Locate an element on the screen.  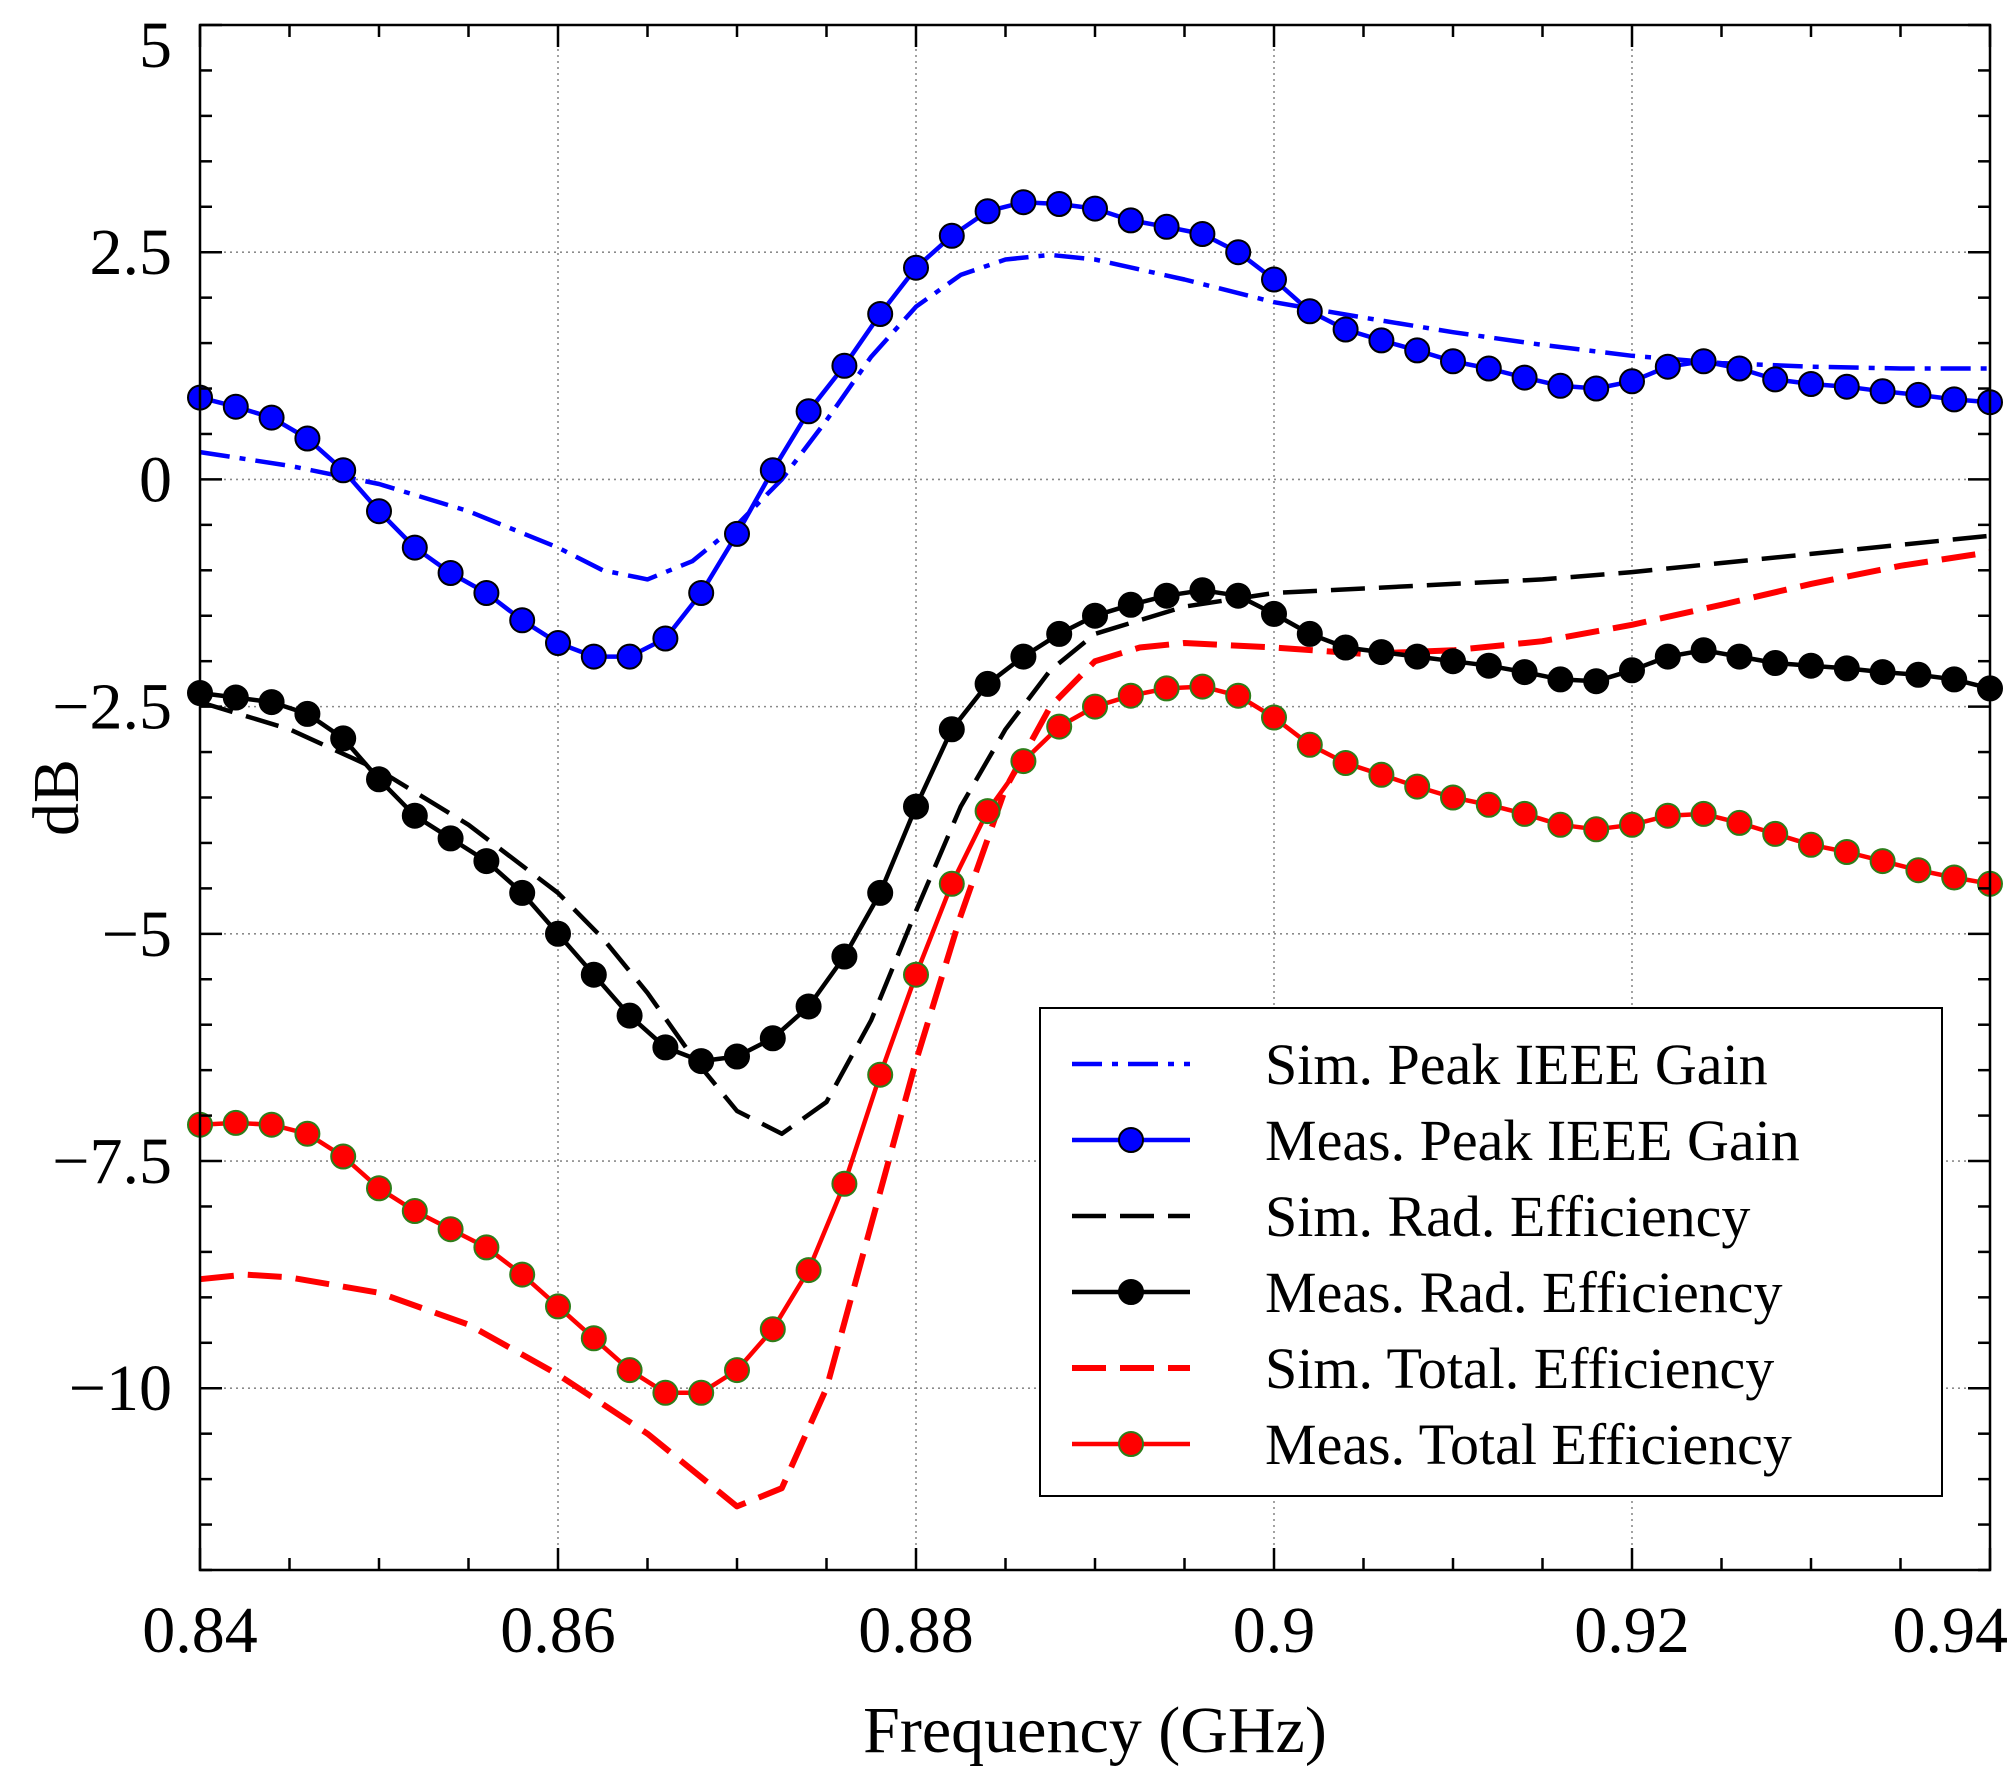
legend-label: Sim. Rad. Efficiency is located at coordinates (1507, 1216).